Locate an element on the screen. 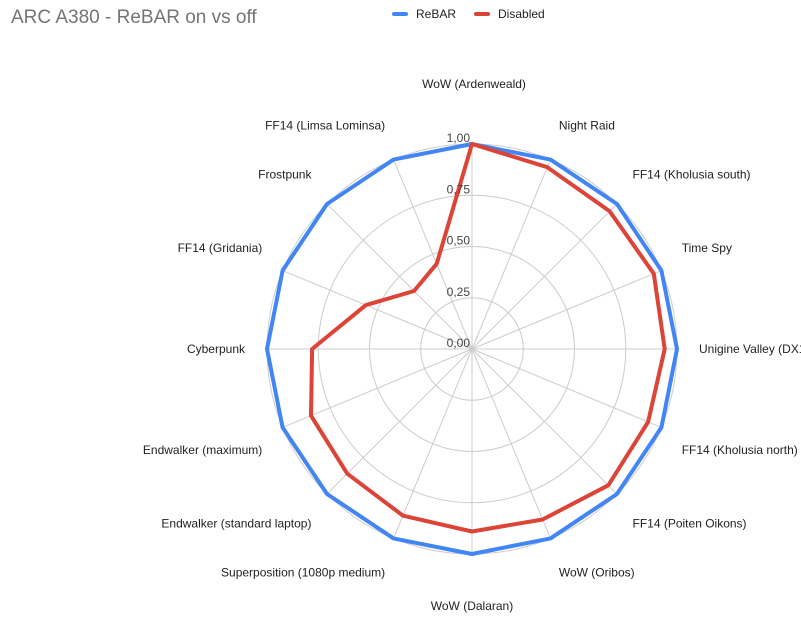 The width and height of the screenshot is (801, 629). legend-item-rebar: ReBAR is located at coordinates (424, 14).